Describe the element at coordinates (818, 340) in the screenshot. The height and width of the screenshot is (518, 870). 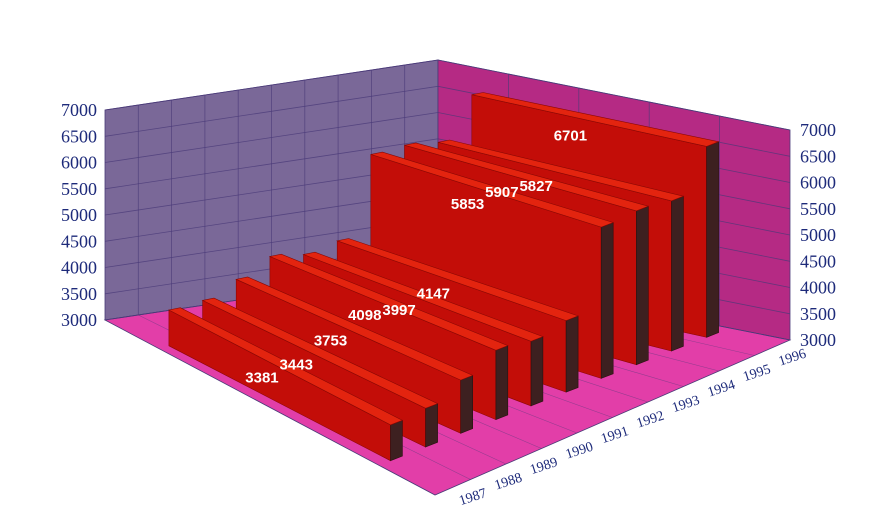
I see `y-tick-label-right: 3000` at that location.